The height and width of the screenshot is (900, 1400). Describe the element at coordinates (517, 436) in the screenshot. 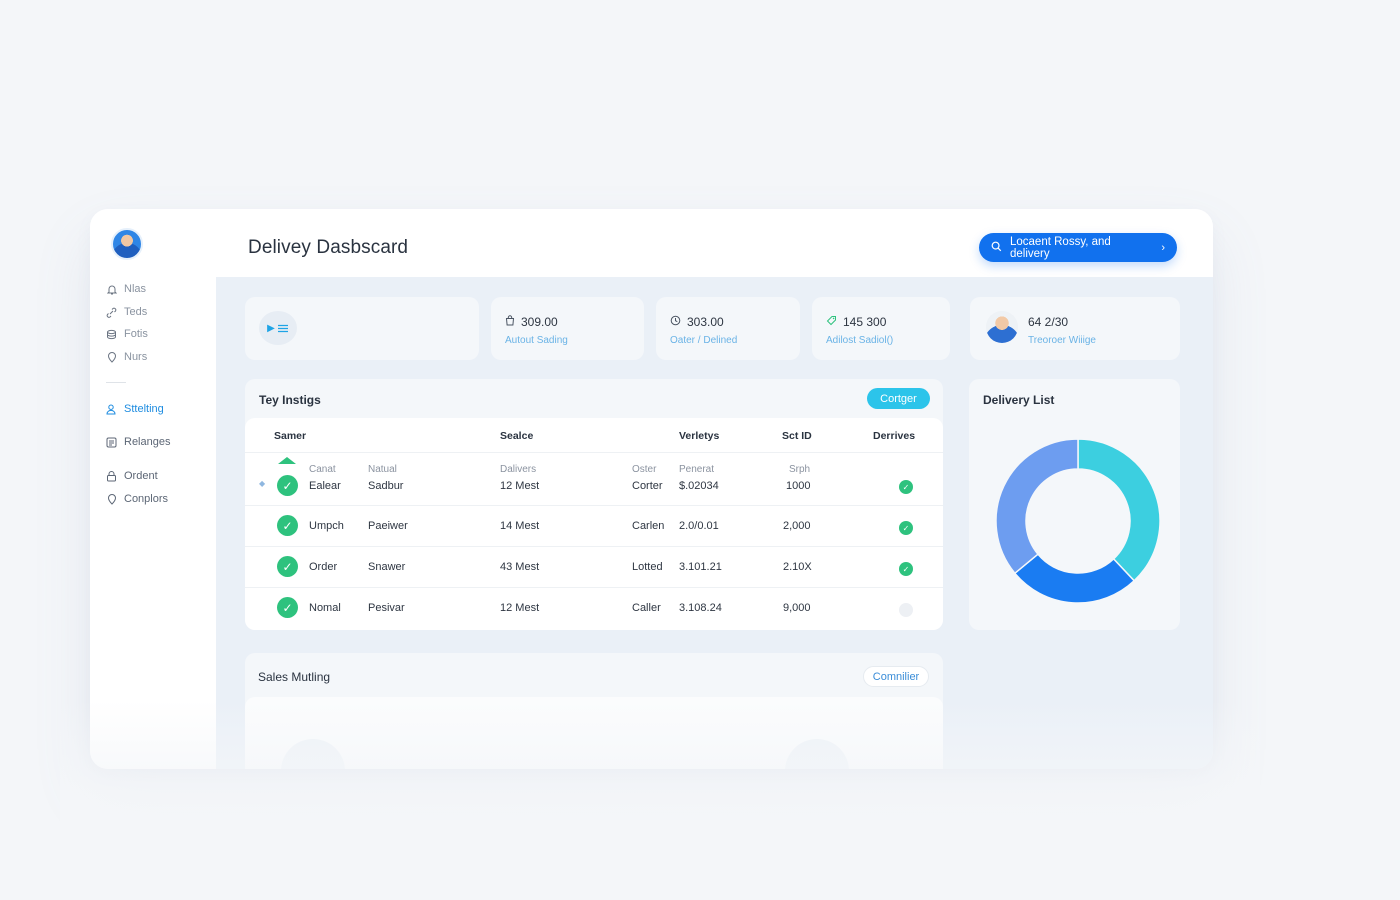

I see `column-header: Sealce` at that location.